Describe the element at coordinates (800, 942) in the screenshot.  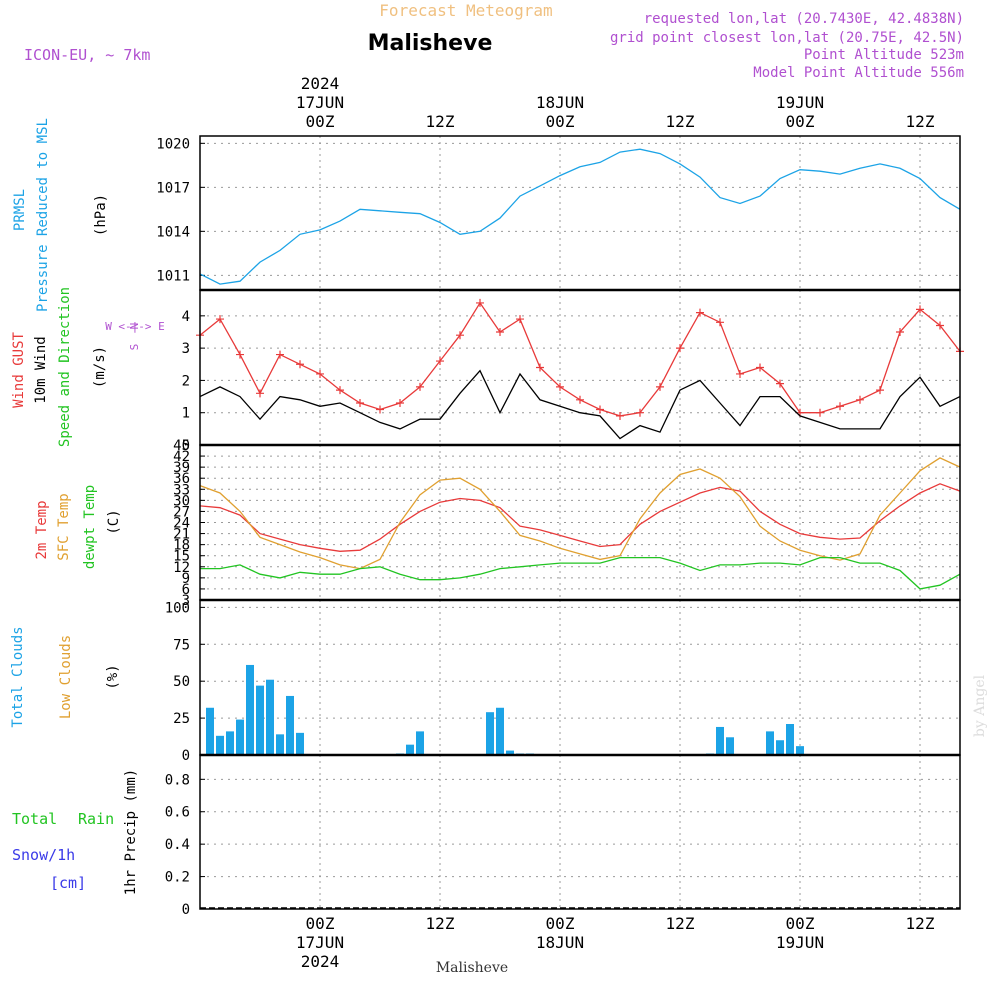
I see `bottom-time-label: 19JUN` at that location.